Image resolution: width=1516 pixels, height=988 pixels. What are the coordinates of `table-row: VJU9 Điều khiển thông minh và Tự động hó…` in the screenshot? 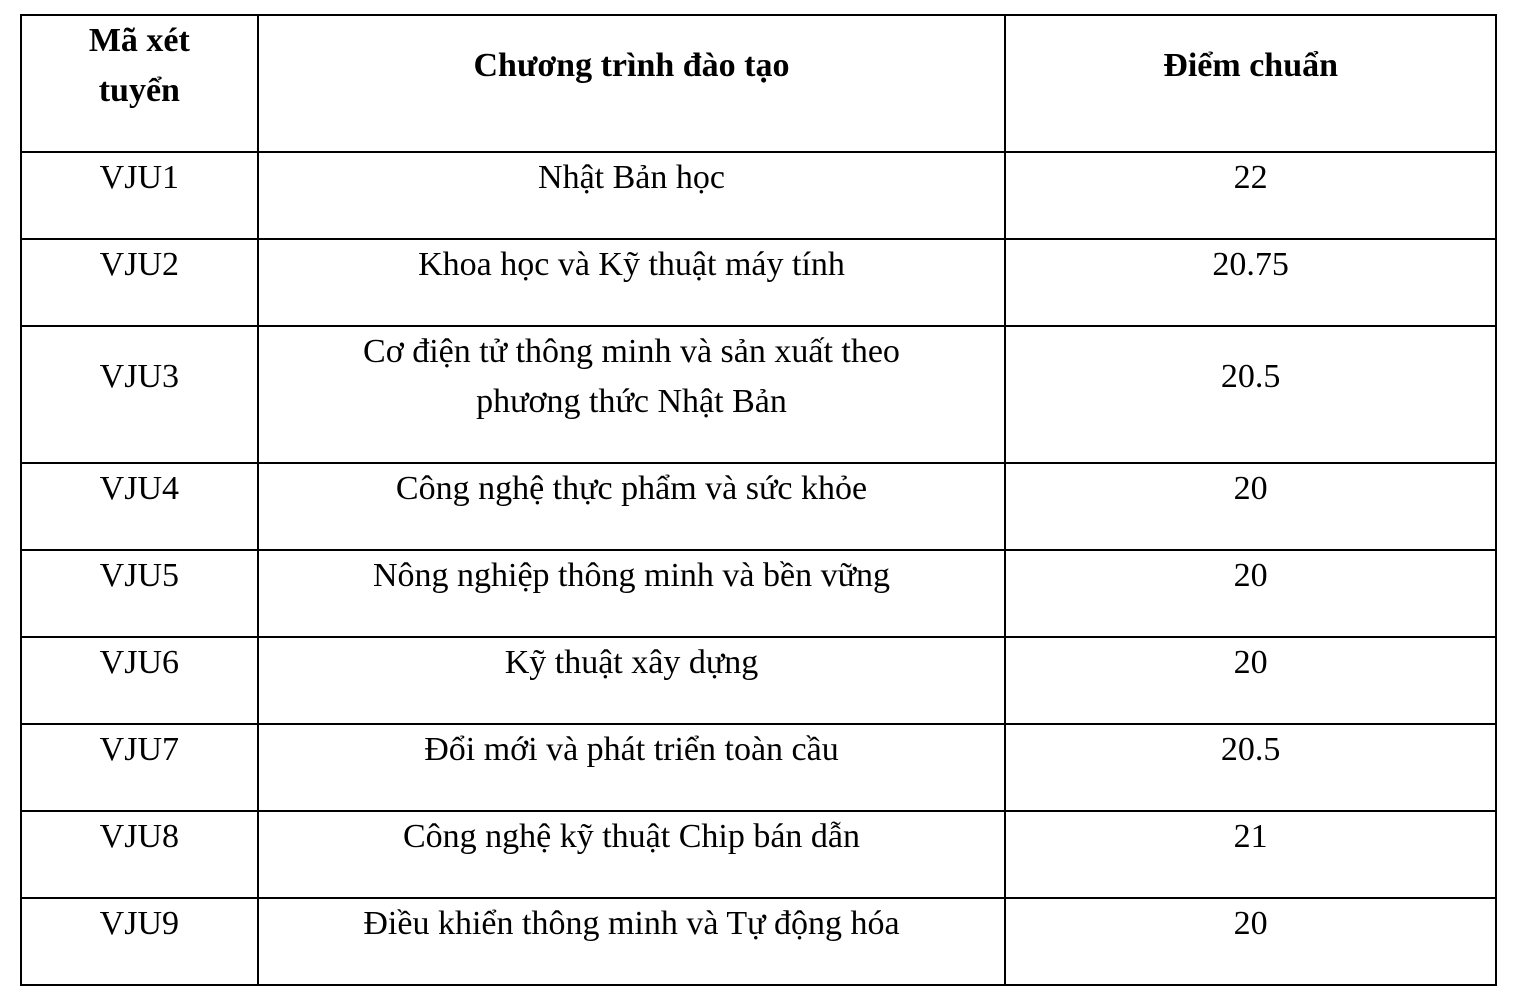 It's located at (758, 941).